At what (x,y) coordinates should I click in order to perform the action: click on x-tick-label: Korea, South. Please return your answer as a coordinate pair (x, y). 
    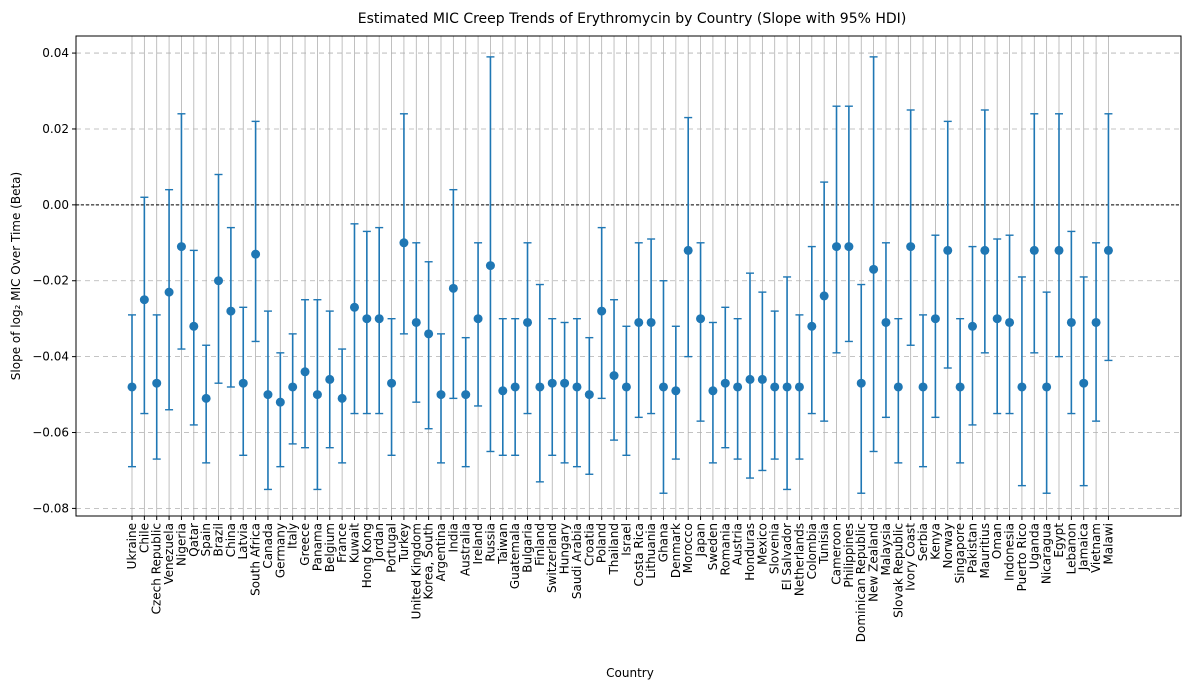
    Looking at the image, I should click on (429, 561).